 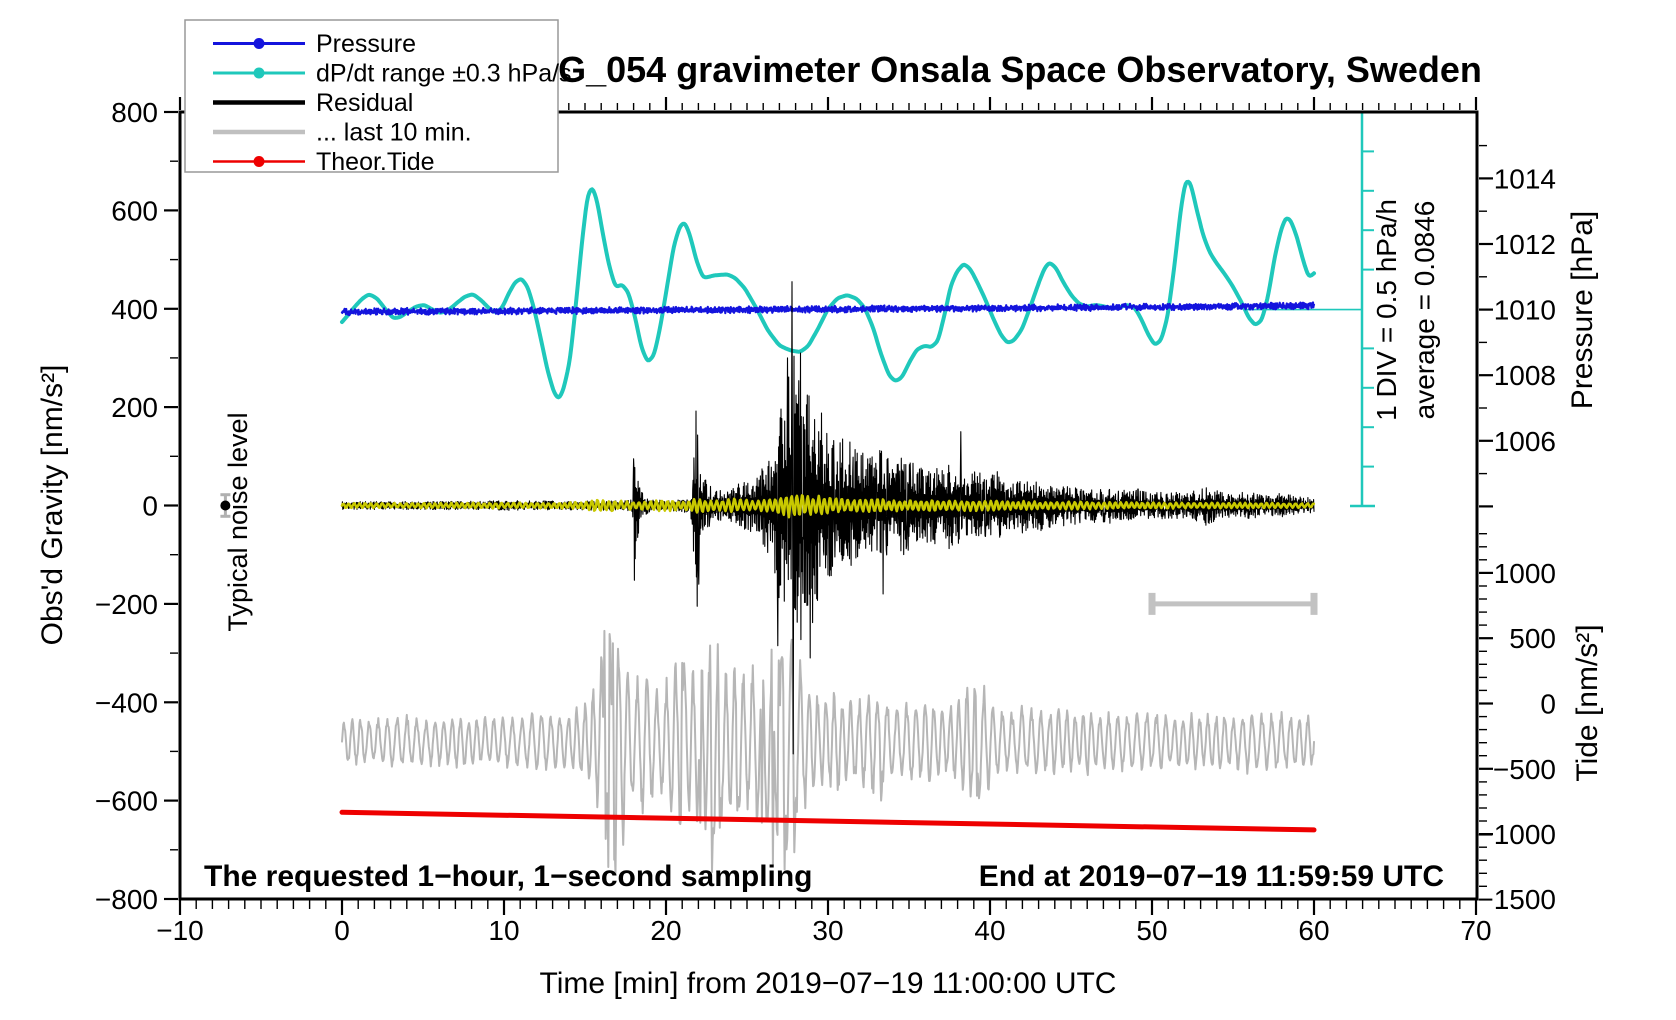 I want to click on tick-label: −600, so click(x=126, y=801).